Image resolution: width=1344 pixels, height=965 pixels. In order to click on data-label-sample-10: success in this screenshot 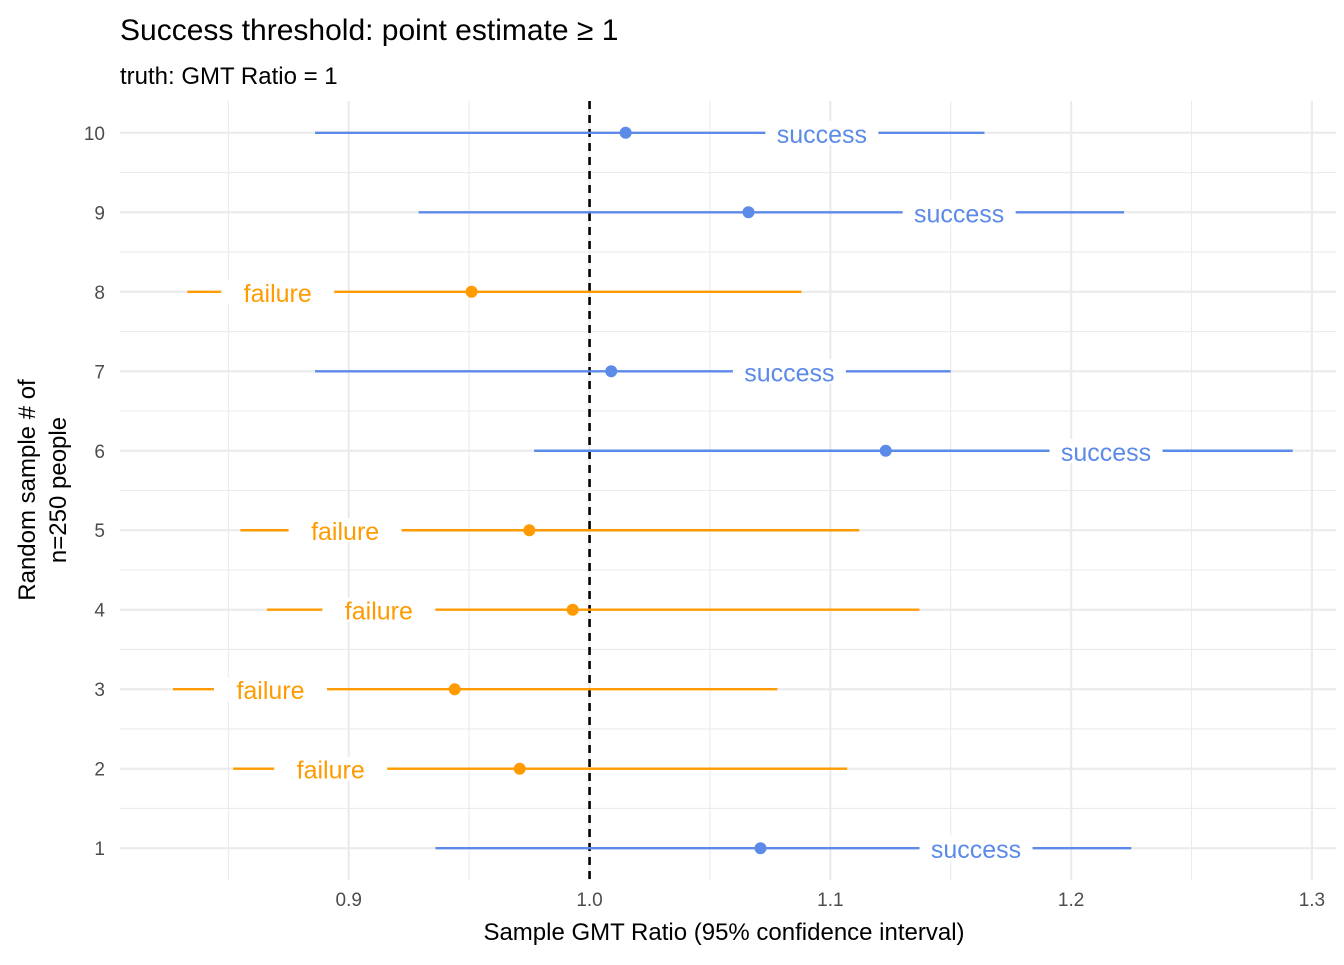, I will do `click(822, 135)`.